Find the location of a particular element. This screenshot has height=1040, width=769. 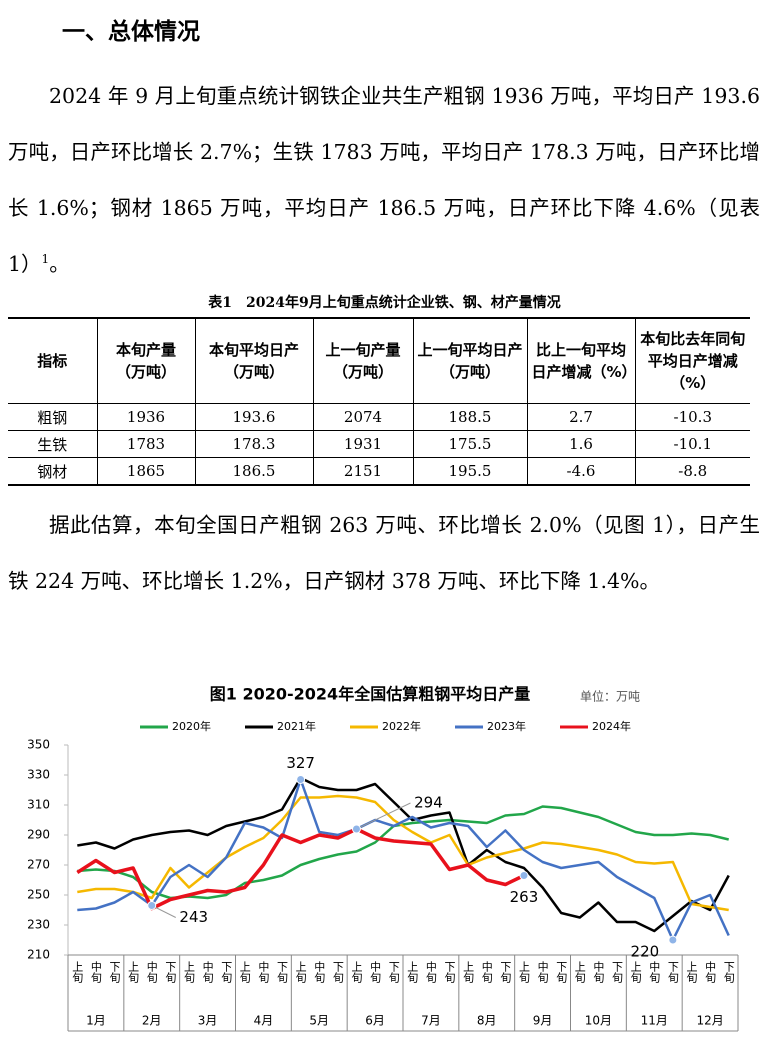

cell: -10.3 is located at coordinates (692, 417).